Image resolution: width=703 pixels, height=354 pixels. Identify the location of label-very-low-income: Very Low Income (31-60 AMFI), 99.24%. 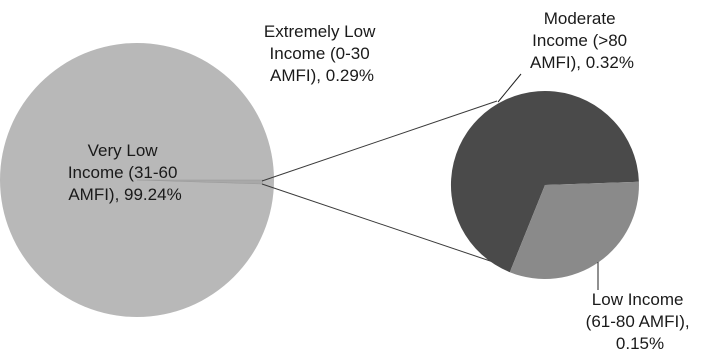
(125, 172).